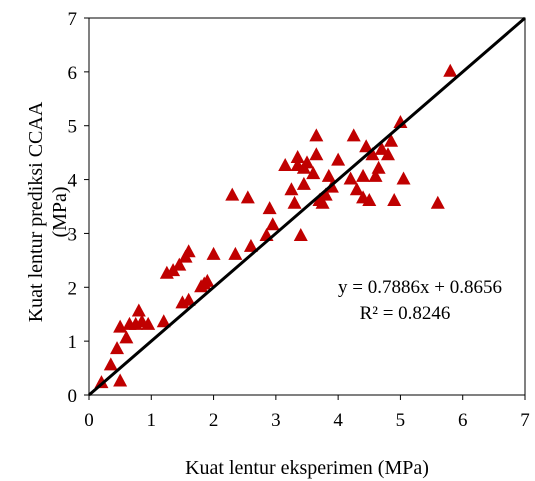  Describe the element at coordinates (405, 313) in the screenshot. I see `r-squared-label: R² = 0.8246` at that location.